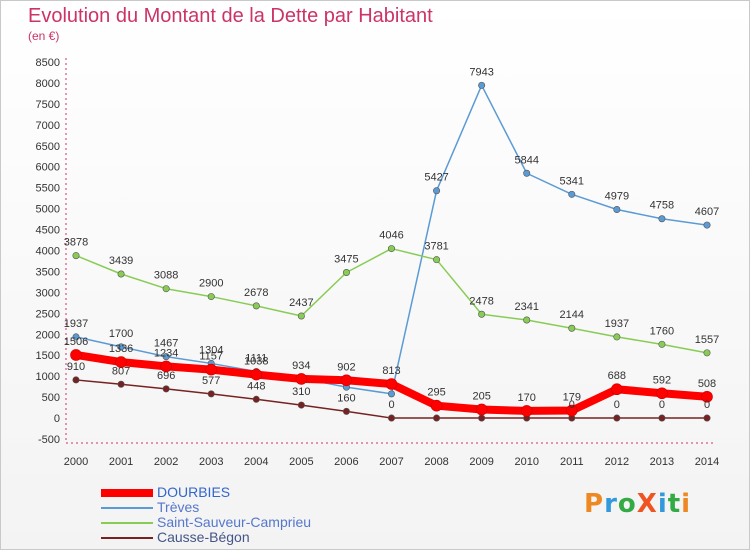 The image size is (750, 550). I want to click on data-label: 1234, so click(166, 353).